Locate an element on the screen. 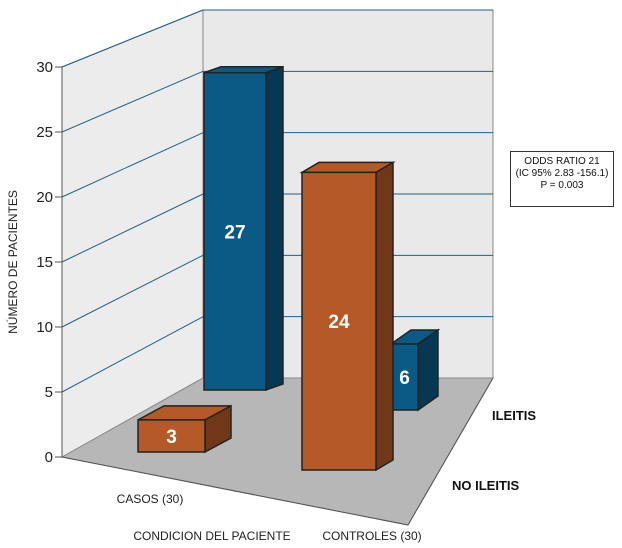 The image size is (622, 548). confidence-interval-line: (IC 95% 2.83 -156.1) is located at coordinates (562, 173).